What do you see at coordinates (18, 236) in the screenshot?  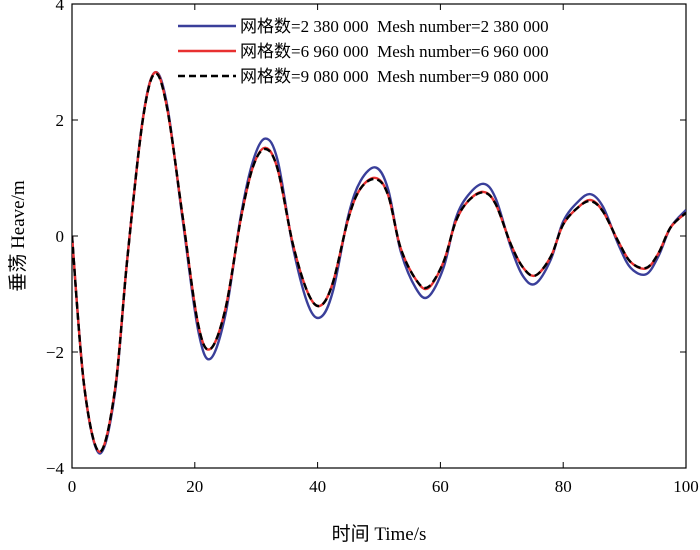 I see `y-axis-label: 垂荡 Heave/m` at bounding box center [18, 236].